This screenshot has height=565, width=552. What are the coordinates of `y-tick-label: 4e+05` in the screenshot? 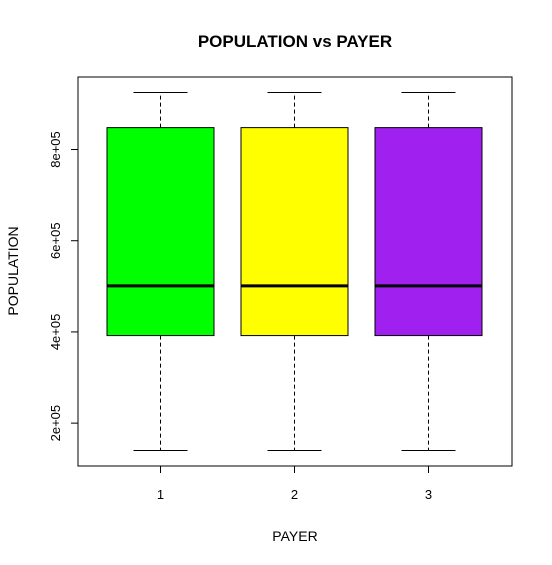 It's located at (55, 332).